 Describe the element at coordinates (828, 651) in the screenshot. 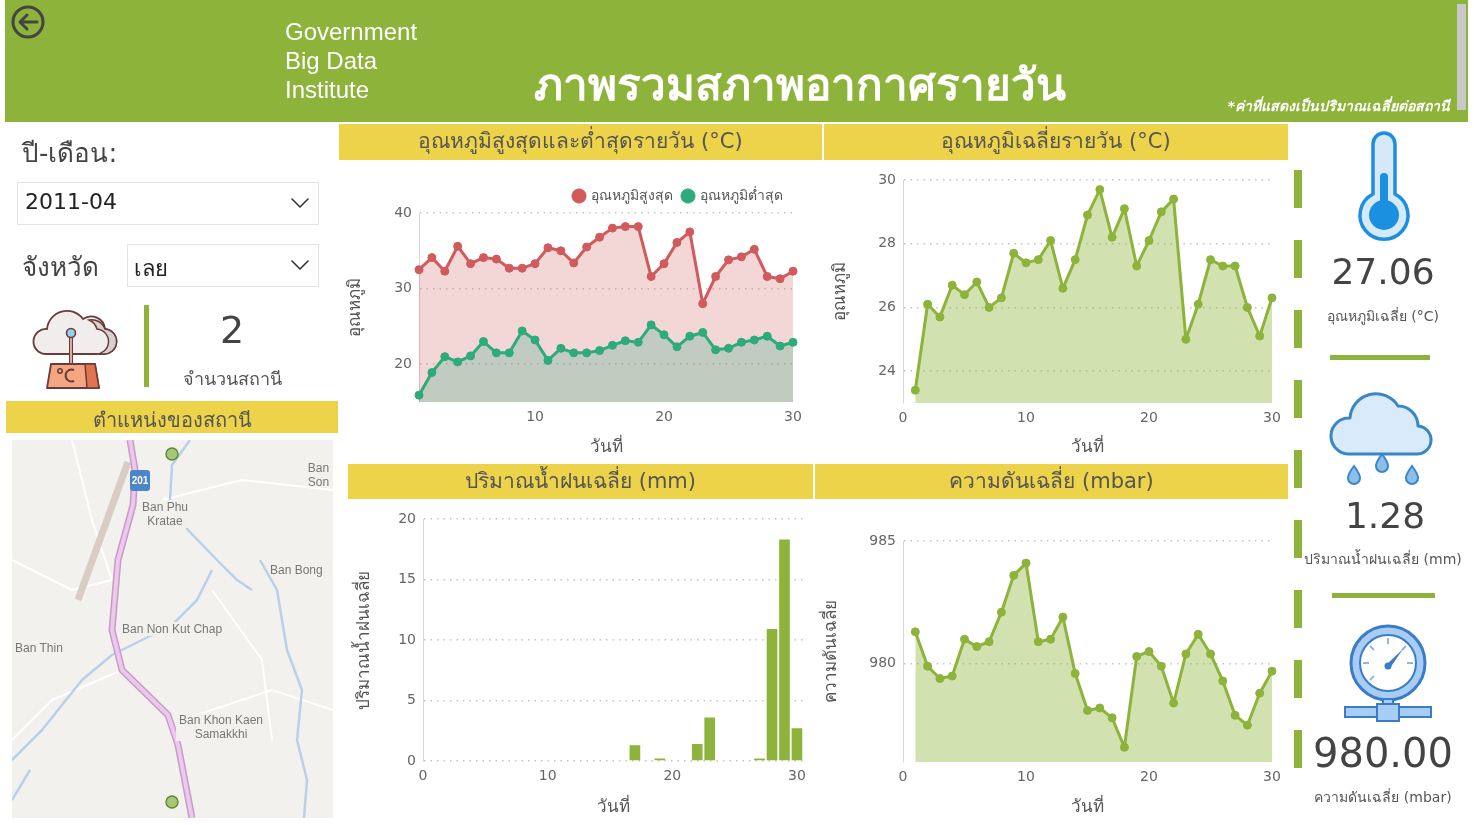

I see `y-axis-title: ความดันเฉลี่ย` at that location.